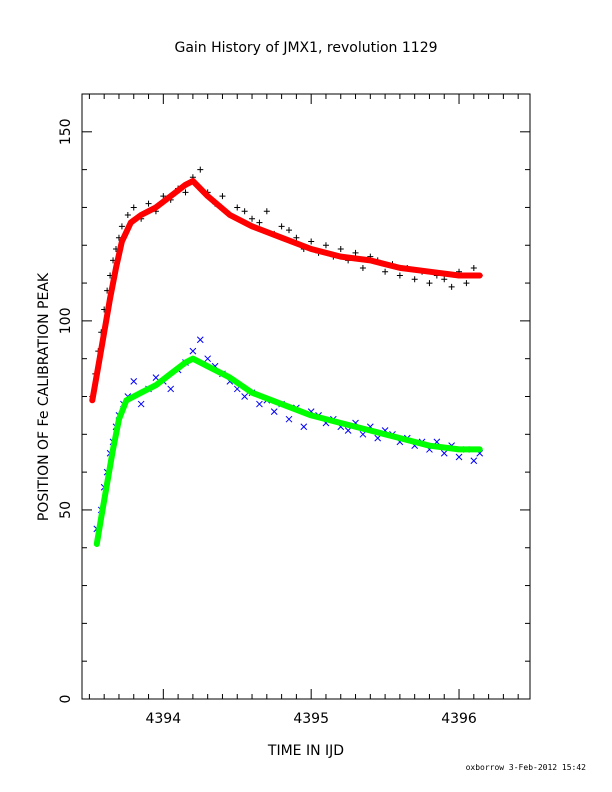 The width and height of the screenshot is (612, 792). I want to click on x-tick-label: 4395, so click(311, 719).